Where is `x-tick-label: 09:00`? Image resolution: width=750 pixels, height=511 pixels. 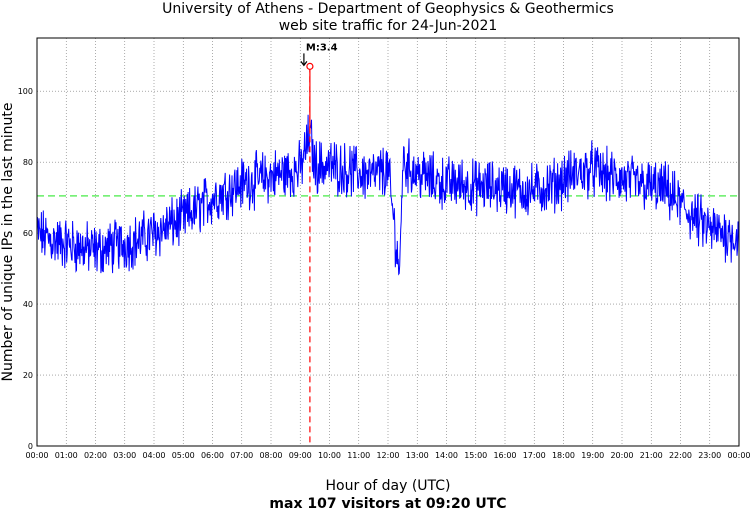
x-tick-label: 09:00 is located at coordinates (300, 455).